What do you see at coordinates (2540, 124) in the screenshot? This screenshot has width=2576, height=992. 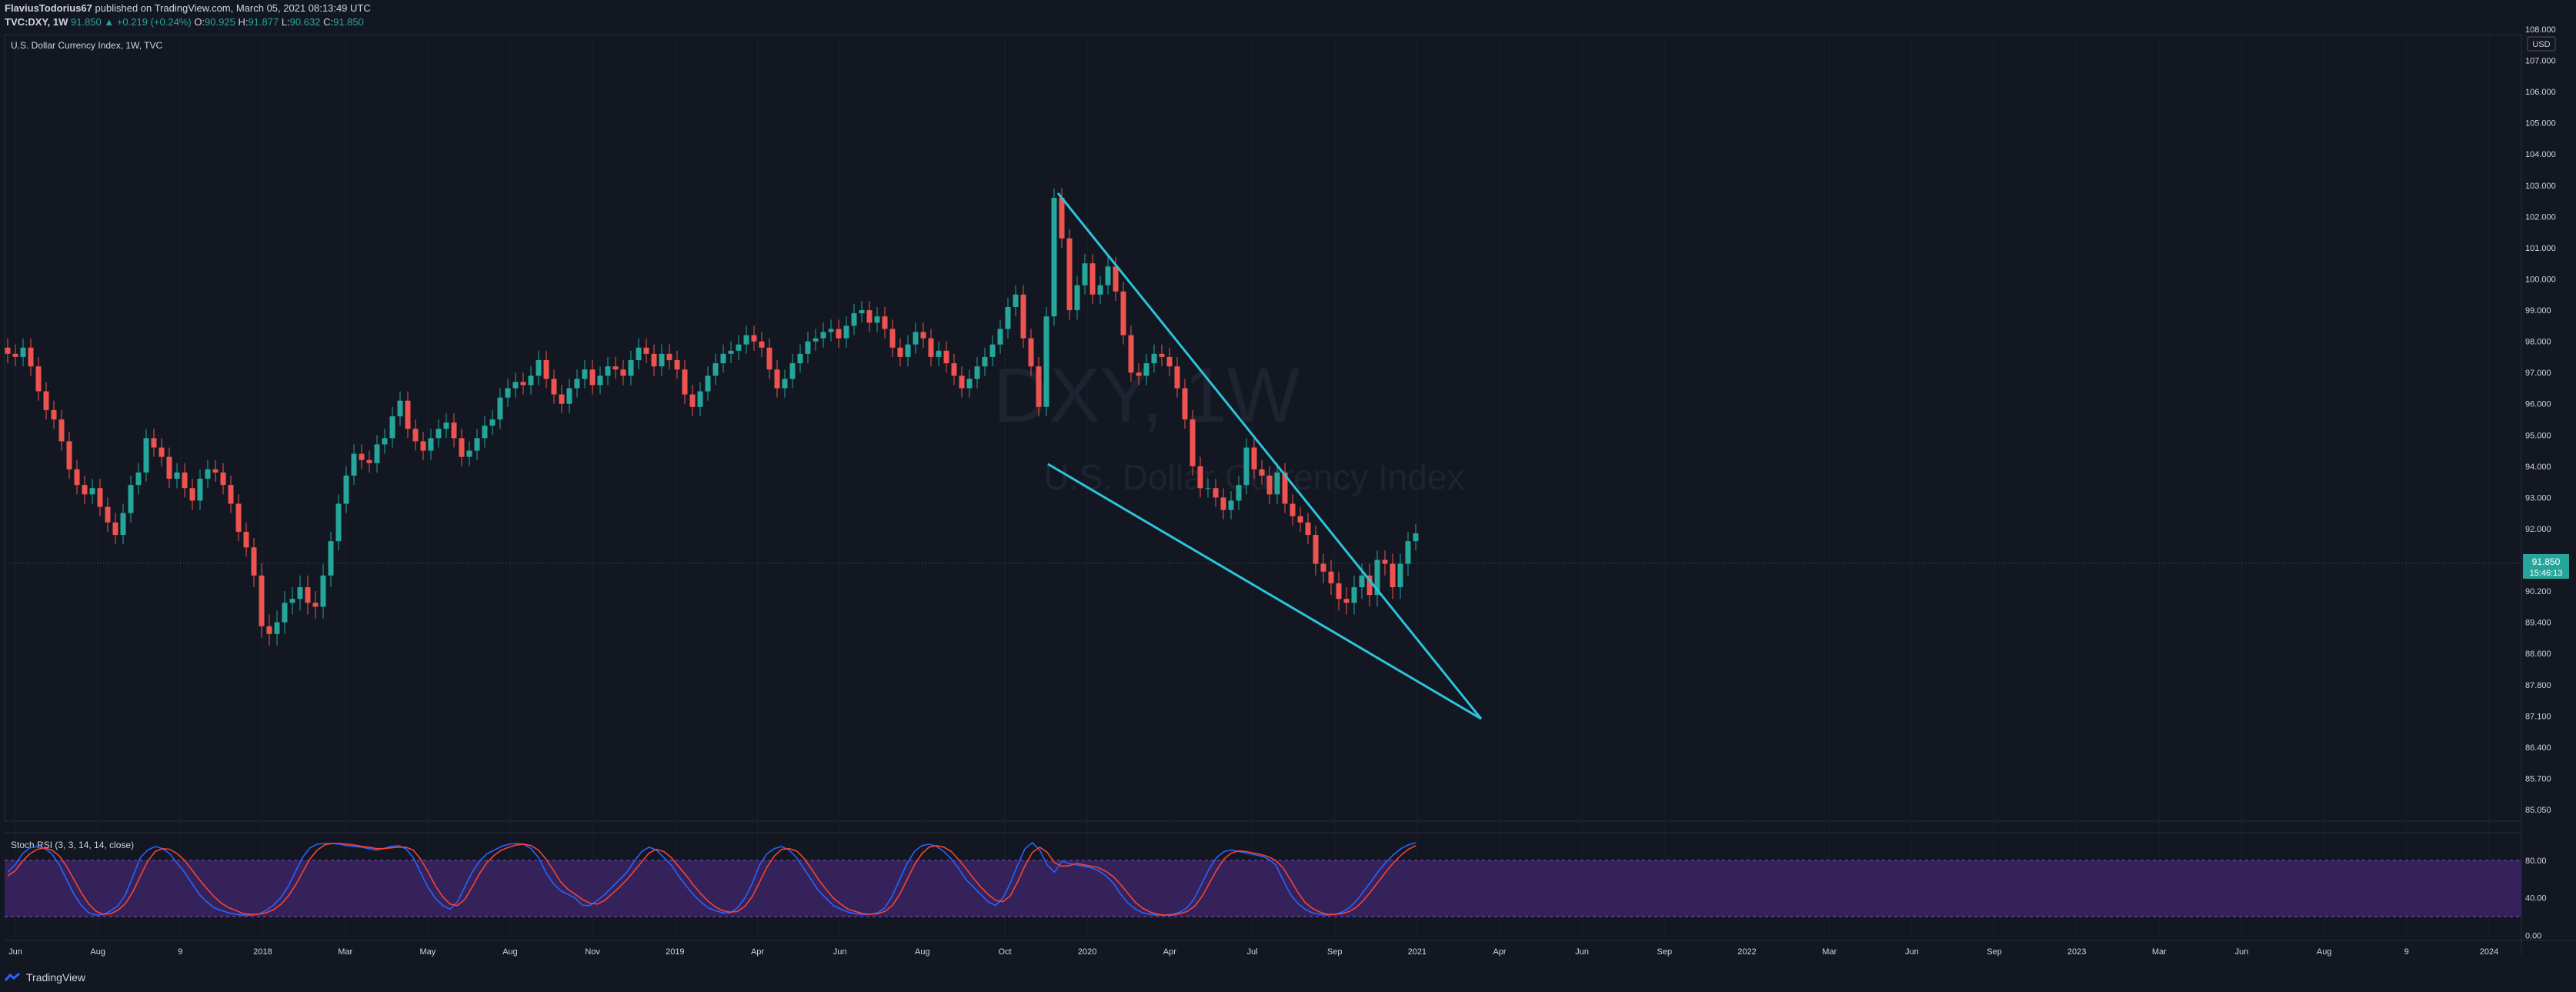 I see `price-tick-label: 105.000` at bounding box center [2540, 124].